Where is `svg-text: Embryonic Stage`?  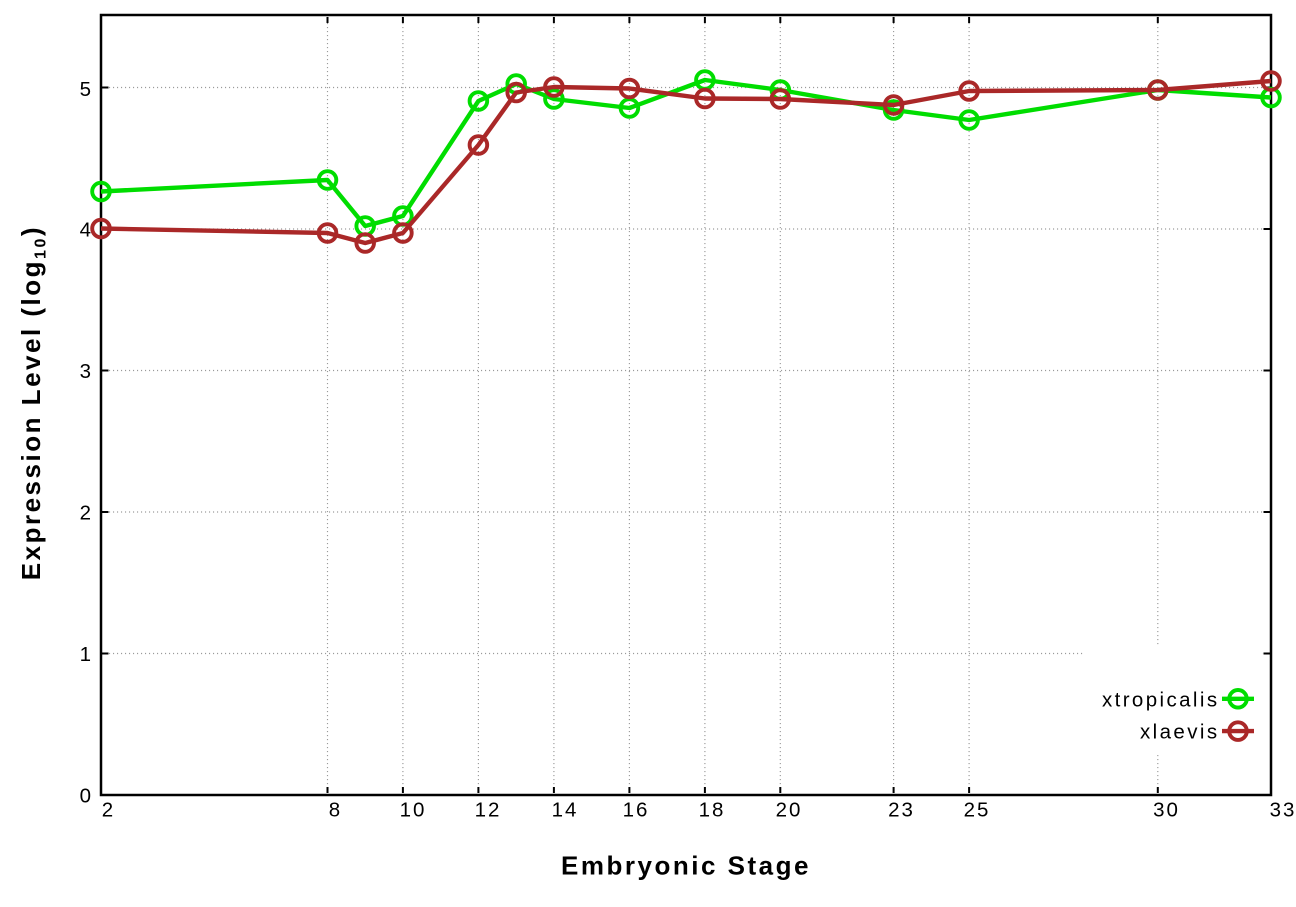 svg-text: Embryonic Stage is located at coordinates (686, 866).